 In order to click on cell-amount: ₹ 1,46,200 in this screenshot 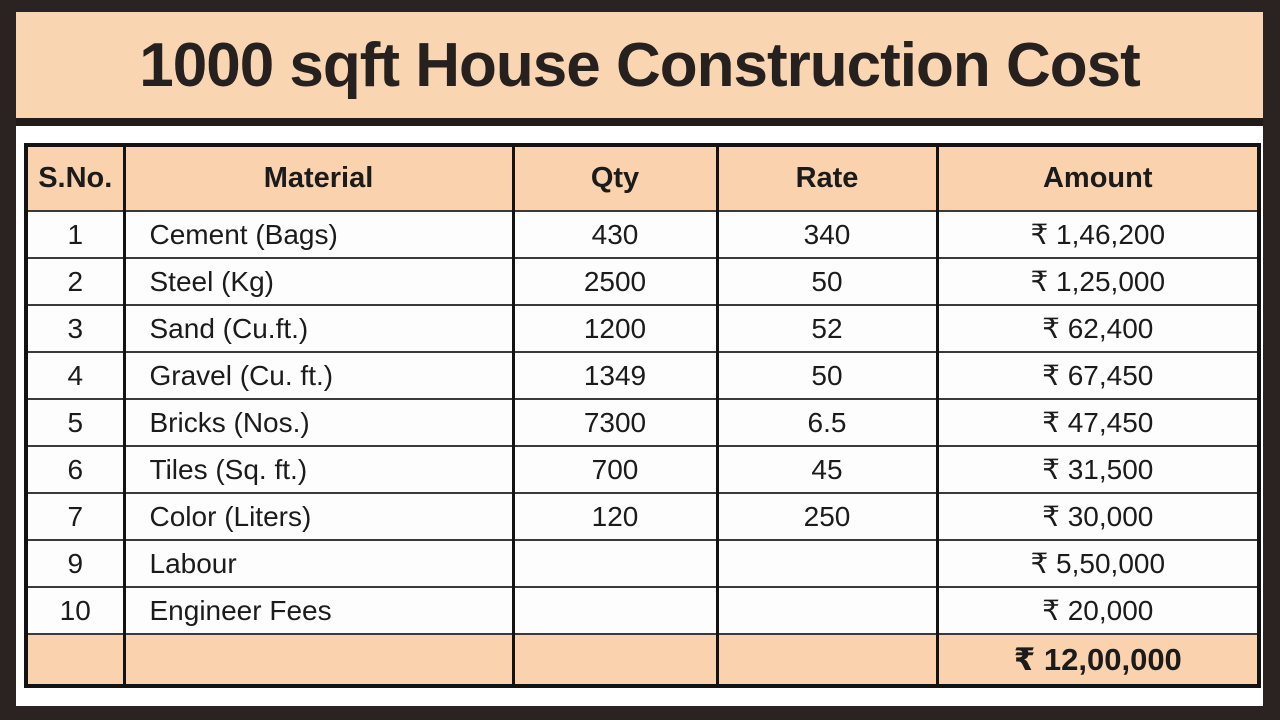, I will do `click(1098, 234)`.